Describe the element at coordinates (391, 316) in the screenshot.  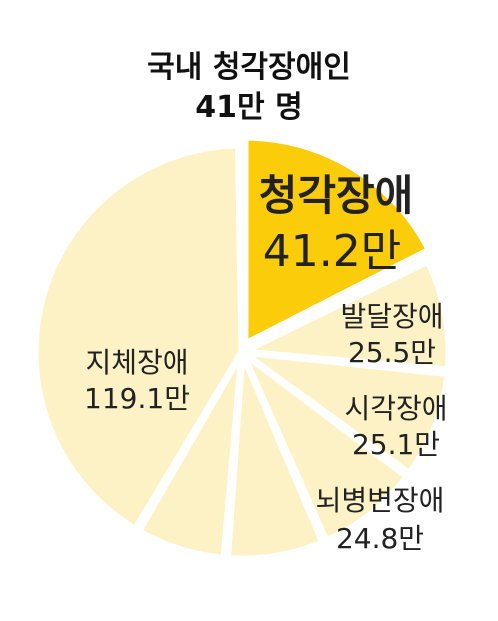
I see `label-developmental-name: 발달장애` at that location.